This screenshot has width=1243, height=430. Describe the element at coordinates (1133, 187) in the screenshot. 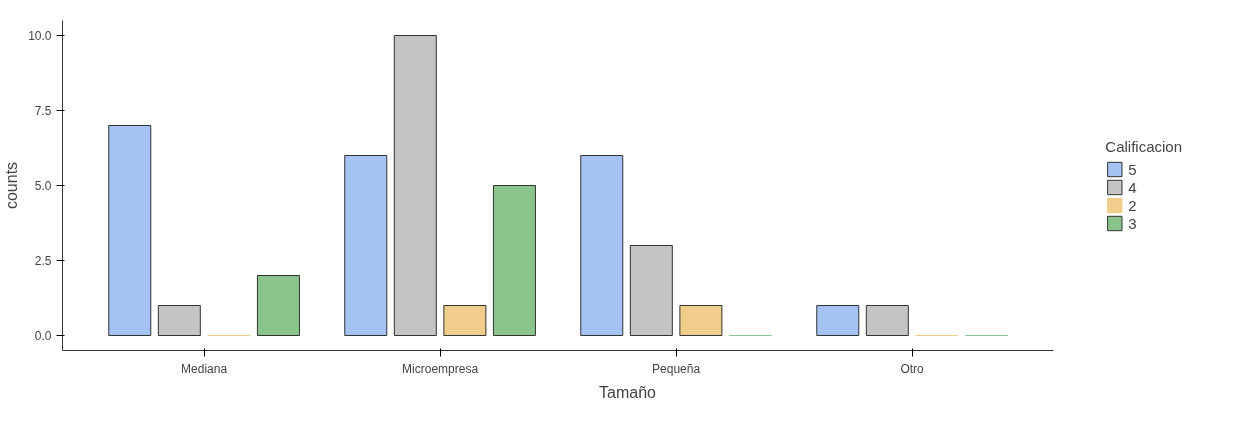

I see `legend-label: 4` at that location.